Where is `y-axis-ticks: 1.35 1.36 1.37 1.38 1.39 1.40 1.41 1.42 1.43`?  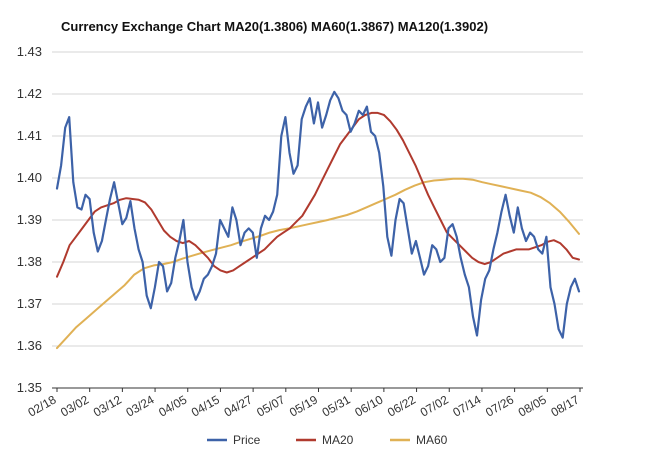 y-axis-ticks: 1.35 1.36 1.37 1.38 1.39 1.40 1.41 1.42 1.43 is located at coordinates (29, 219).